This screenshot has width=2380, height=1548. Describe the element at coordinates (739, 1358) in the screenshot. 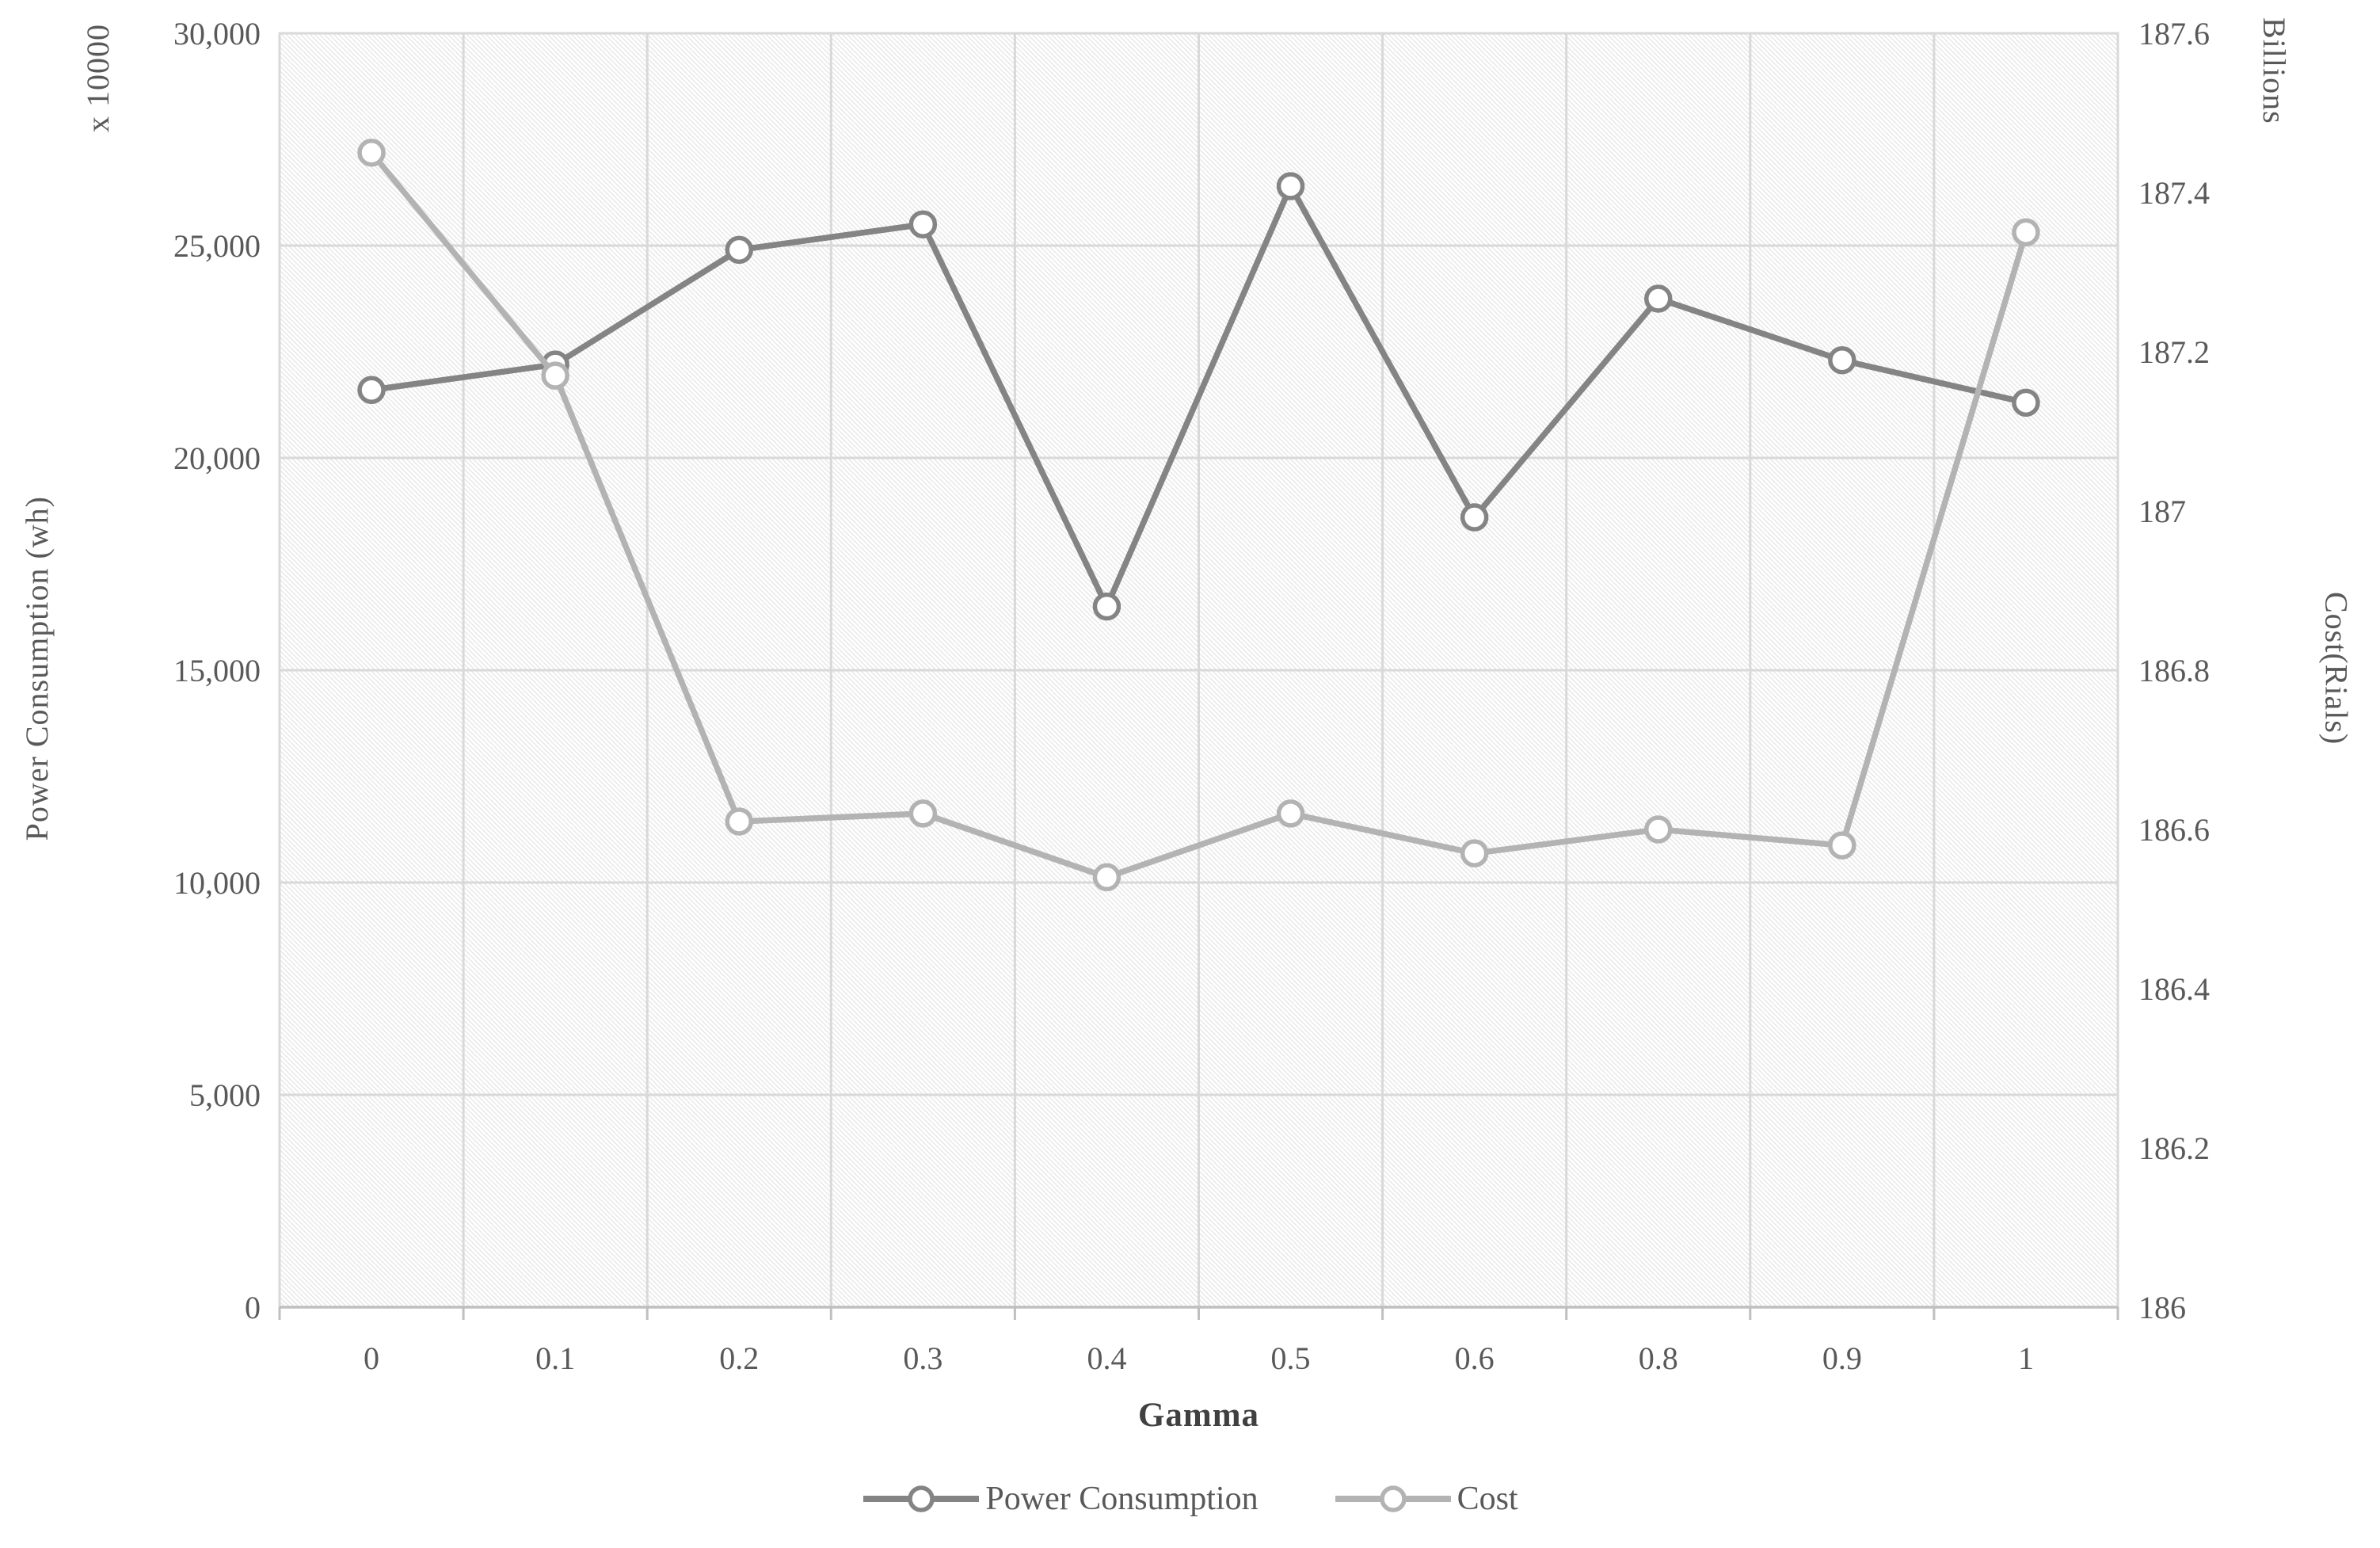

I see `x-axis-tick-label: 0.2` at that location.